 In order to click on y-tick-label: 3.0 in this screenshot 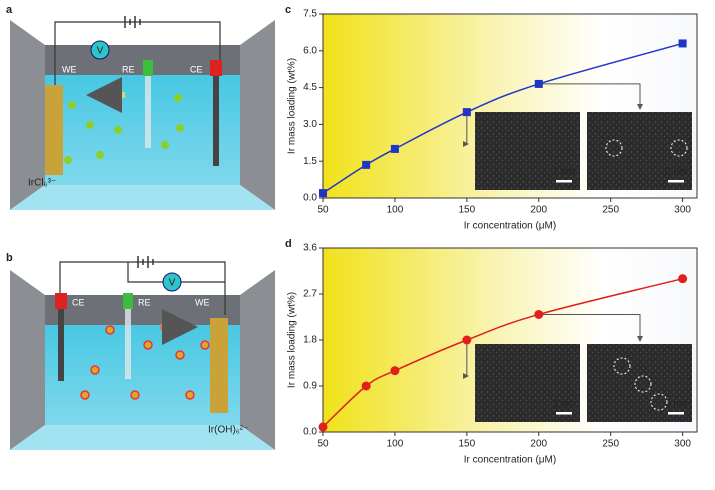, I will do `click(310, 124)`.